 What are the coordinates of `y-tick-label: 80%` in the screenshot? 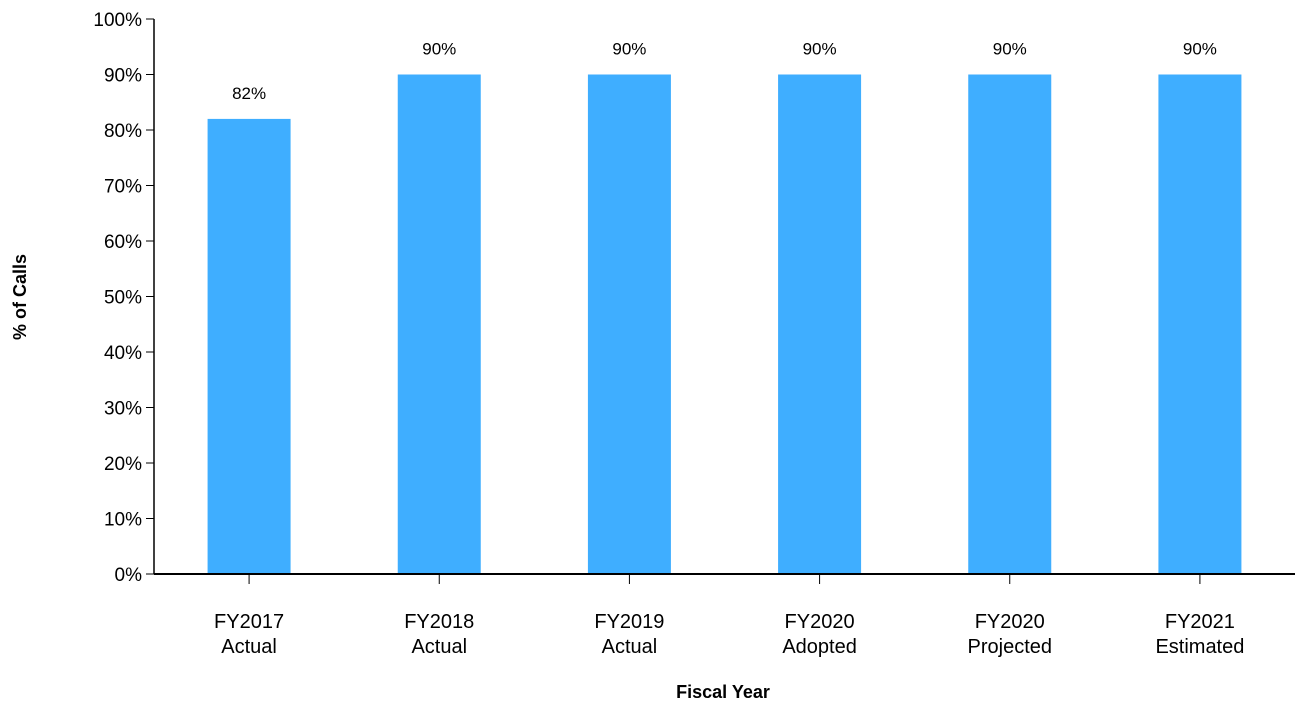 It's located at (123, 131).